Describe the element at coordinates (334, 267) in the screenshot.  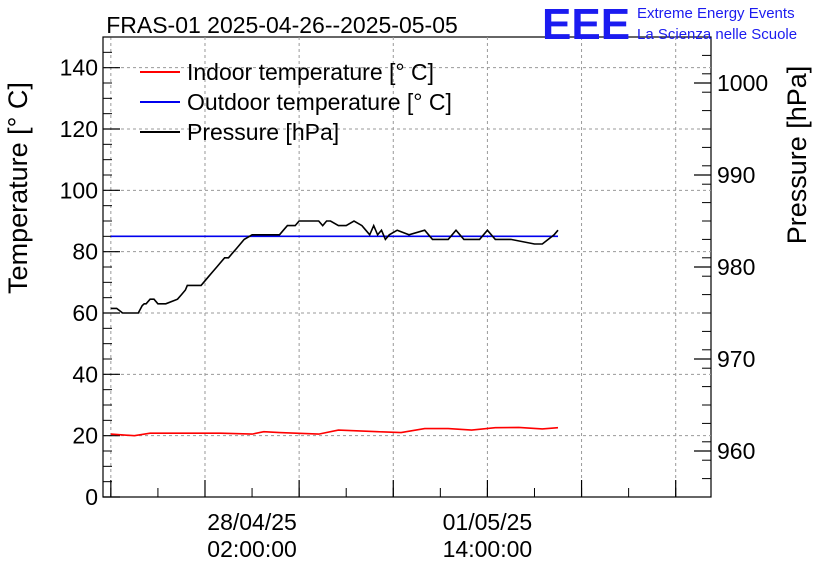
I see `series-pressure` at that location.